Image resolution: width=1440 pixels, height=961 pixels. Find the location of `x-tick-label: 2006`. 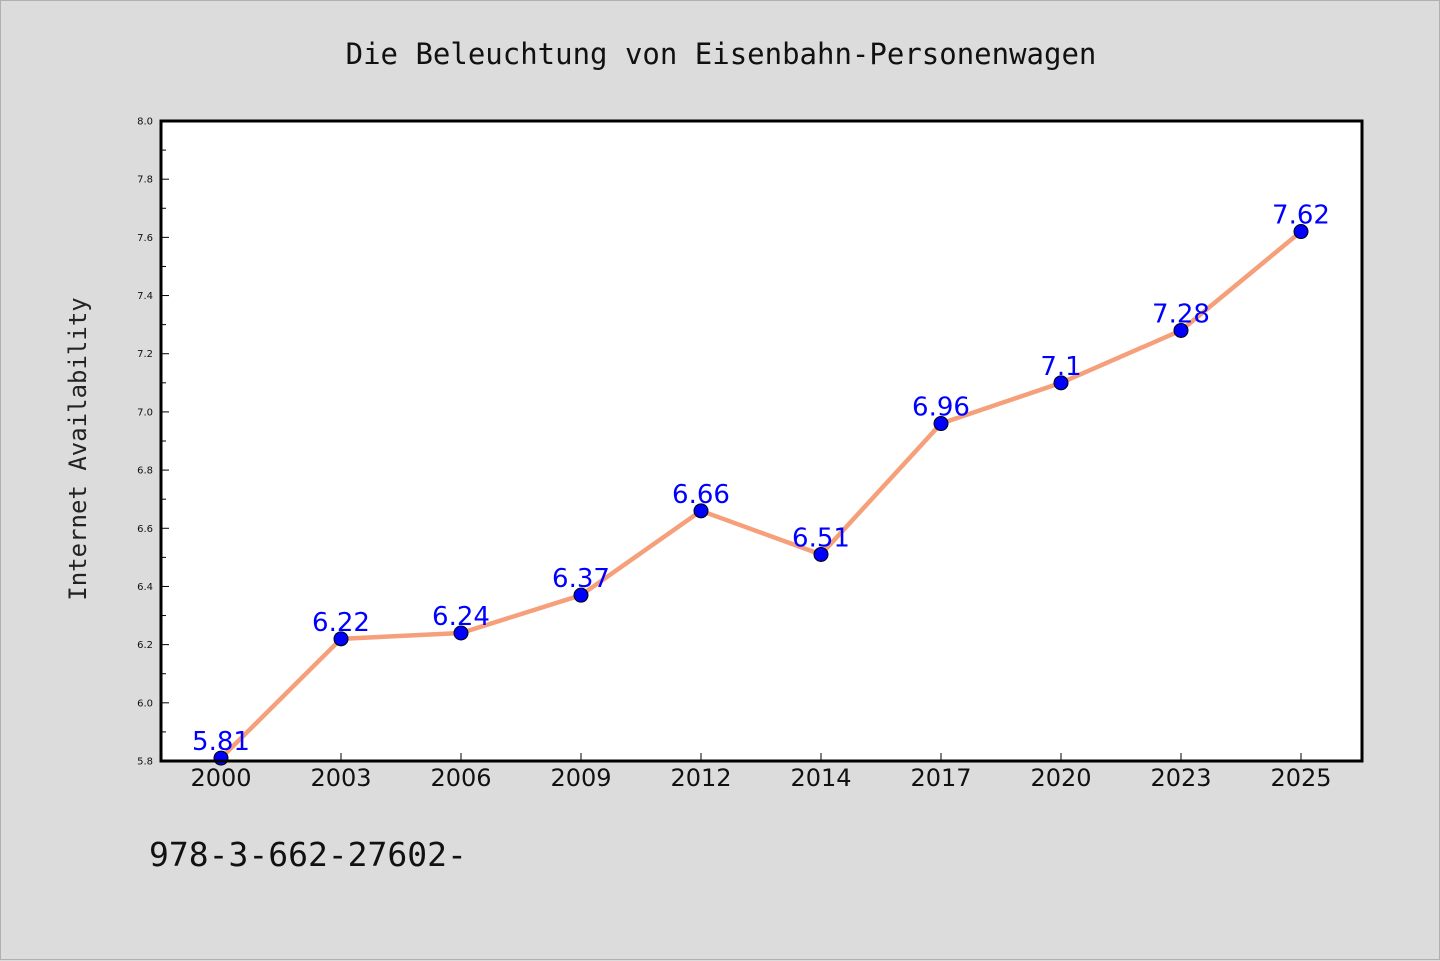

x-tick-label: 2006 is located at coordinates (460, 778).